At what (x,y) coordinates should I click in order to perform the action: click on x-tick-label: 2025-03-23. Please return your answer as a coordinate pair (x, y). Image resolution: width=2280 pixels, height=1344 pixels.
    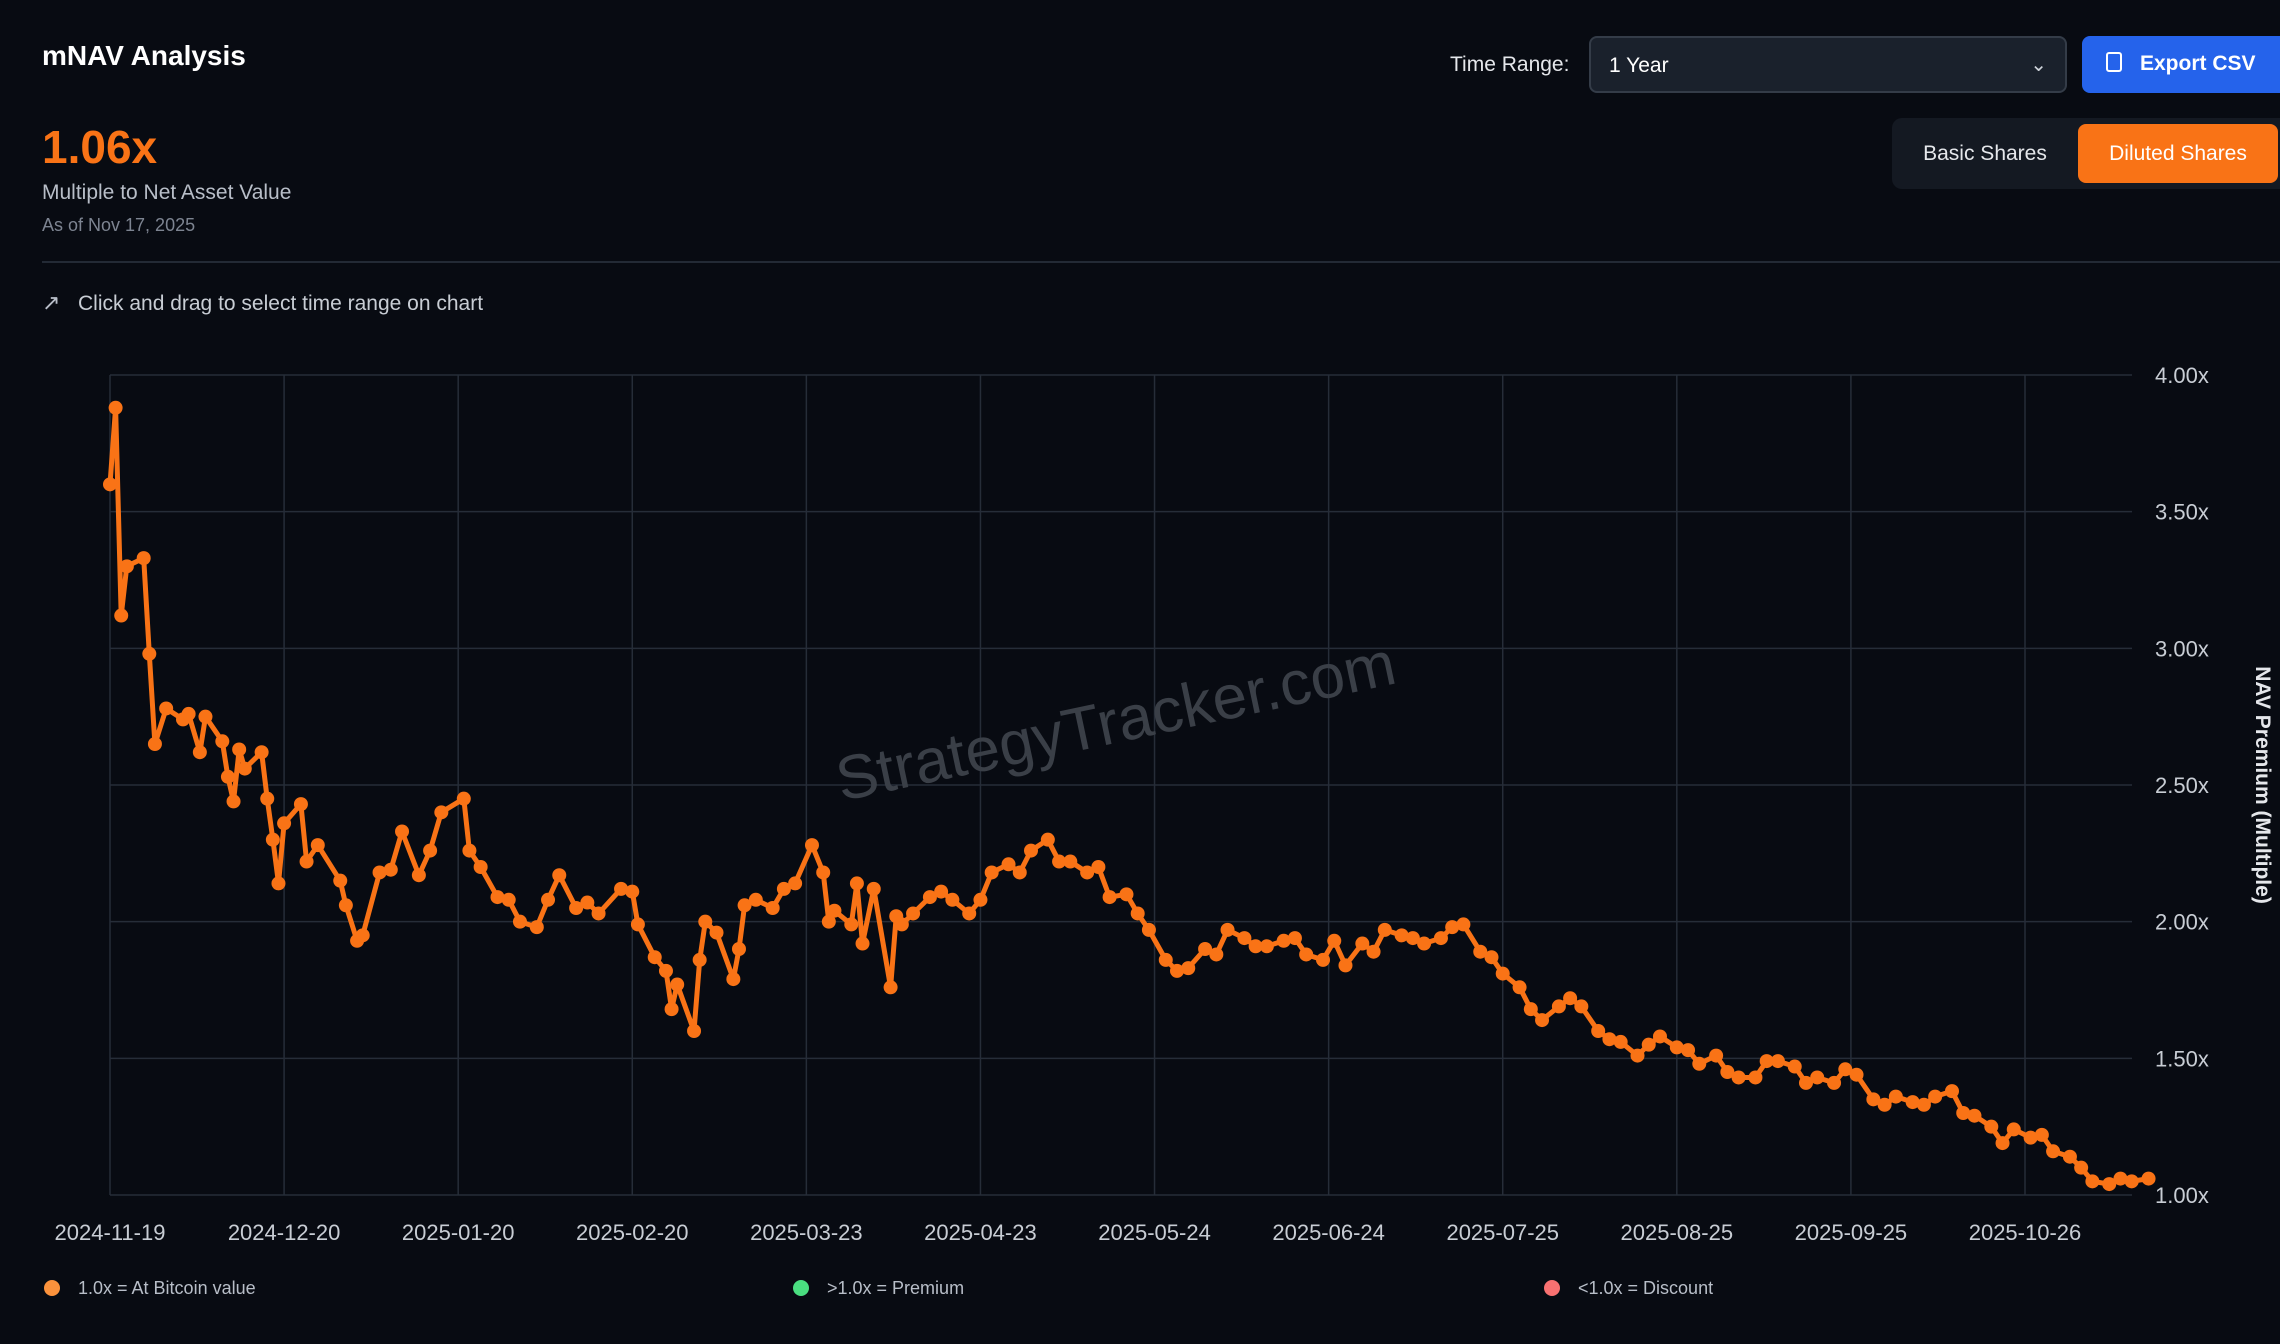
    Looking at the image, I should click on (806, 1232).